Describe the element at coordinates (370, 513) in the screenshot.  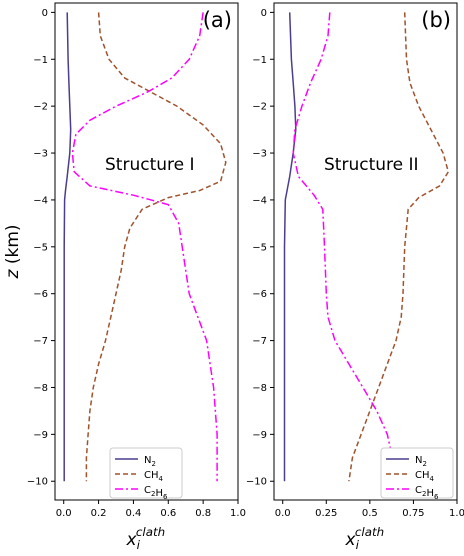
I see `x-tick-label: 0.5` at that location.